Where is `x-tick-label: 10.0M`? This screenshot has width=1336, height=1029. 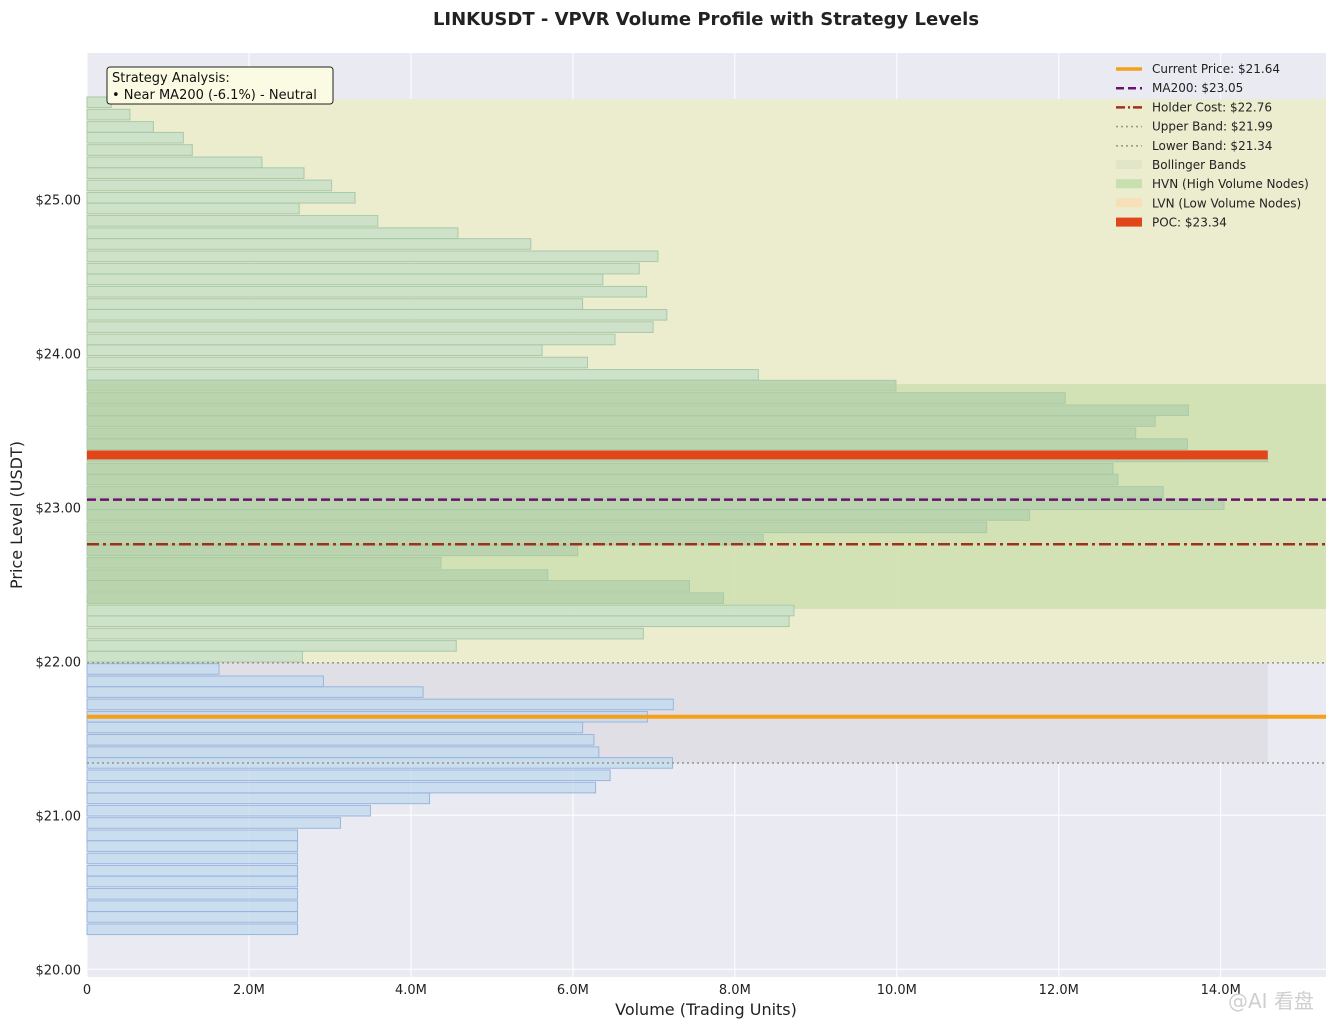
x-tick-label: 10.0M is located at coordinates (897, 990).